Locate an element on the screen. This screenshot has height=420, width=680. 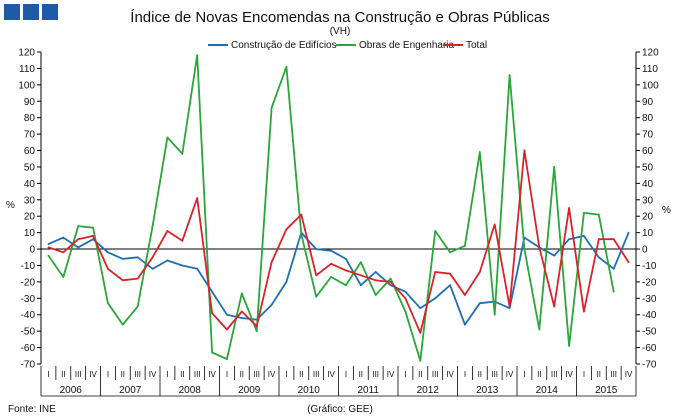
y-axis-label-right: % is located at coordinates (666, 210).